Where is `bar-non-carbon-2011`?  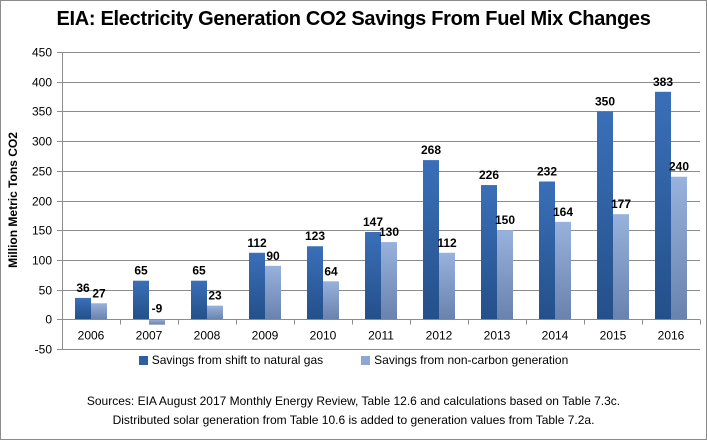
bar-non-carbon-2011 is located at coordinates (389, 281).